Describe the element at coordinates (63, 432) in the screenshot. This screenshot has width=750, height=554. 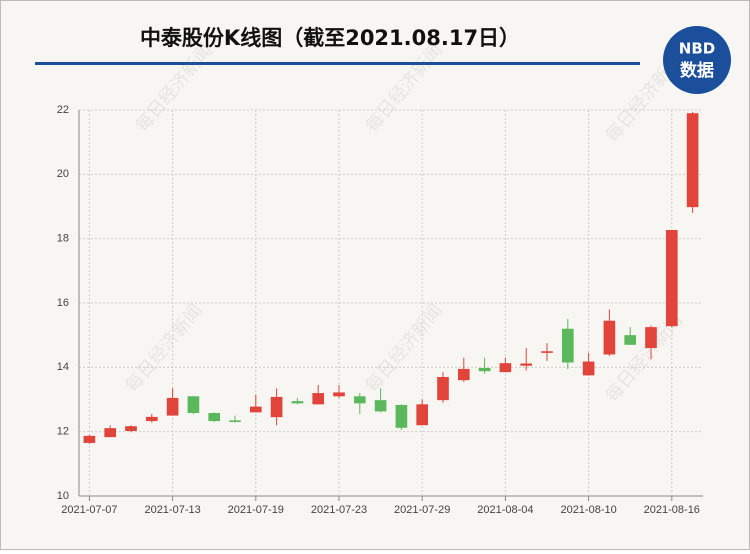
I see `y-tick-label: 12` at that location.